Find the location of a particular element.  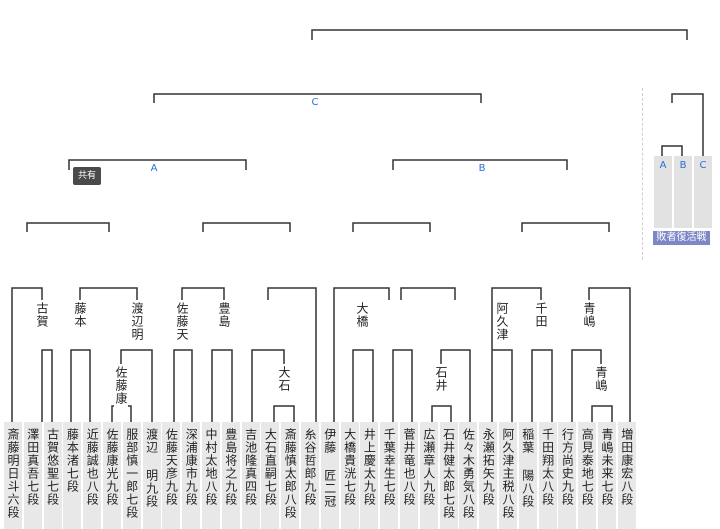

player-name: 広瀬章人九段 is located at coordinates (428, 467).